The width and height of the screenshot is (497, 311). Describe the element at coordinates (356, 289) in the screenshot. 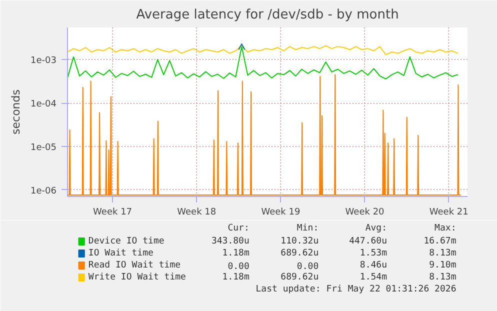

I see `text: Last update: Fri May 22 01:31:26 2026` at that location.